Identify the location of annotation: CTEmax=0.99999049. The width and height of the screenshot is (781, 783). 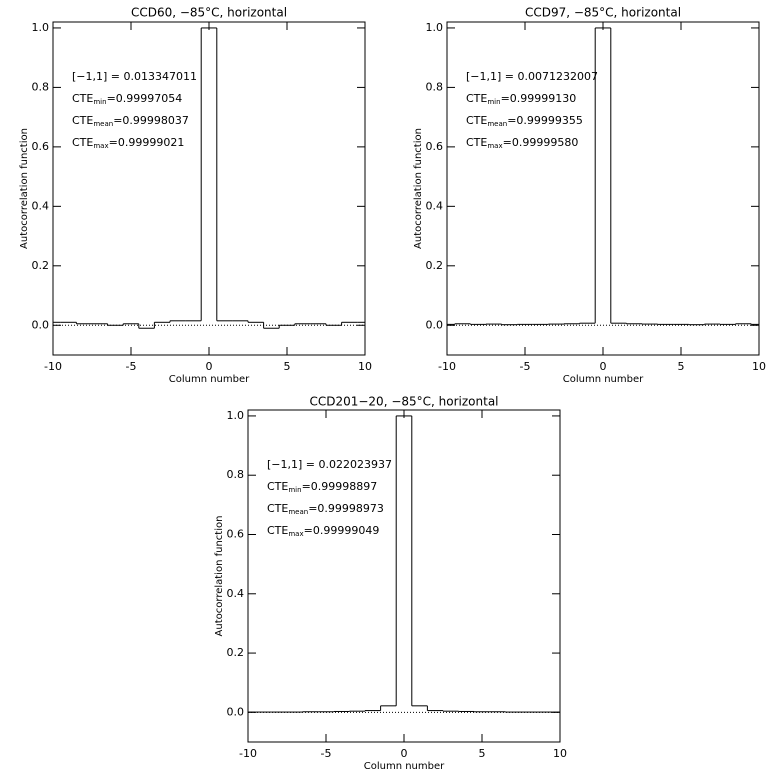
(323, 531).